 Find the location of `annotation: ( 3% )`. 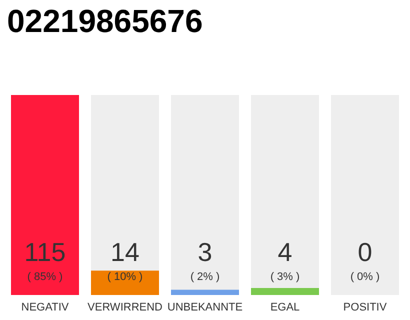

annotation: ( 3% ) is located at coordinates (285, 277).